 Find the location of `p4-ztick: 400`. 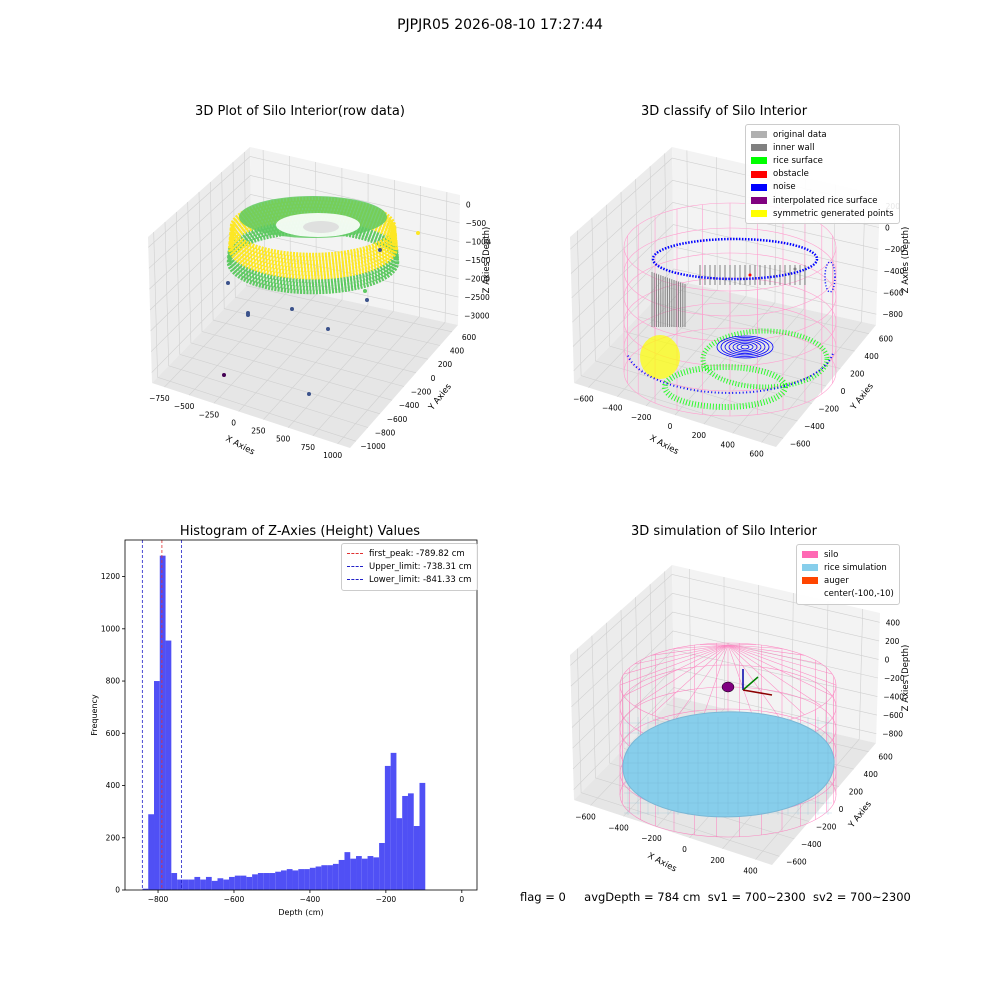

p4-ztick: 400 is located at coordinates (893, 622).